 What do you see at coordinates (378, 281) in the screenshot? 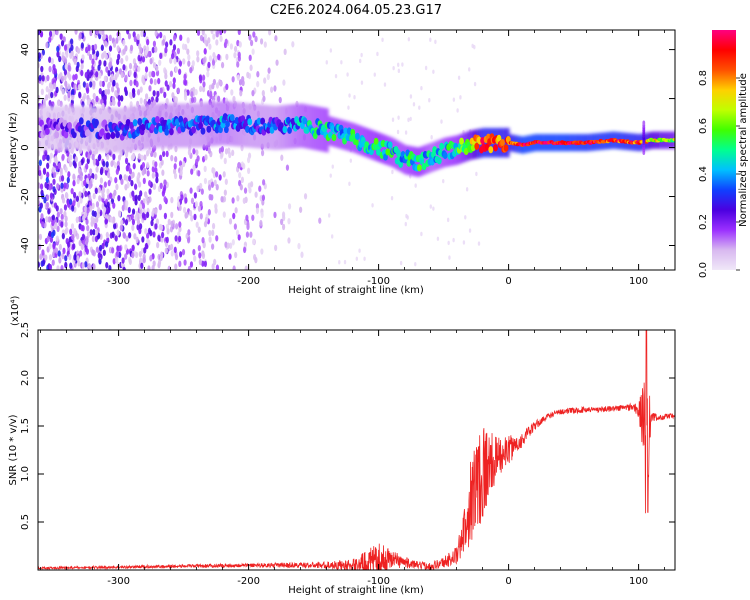
I see `spectrogram-xtick-label: -100` at bounding box center [378, 281].